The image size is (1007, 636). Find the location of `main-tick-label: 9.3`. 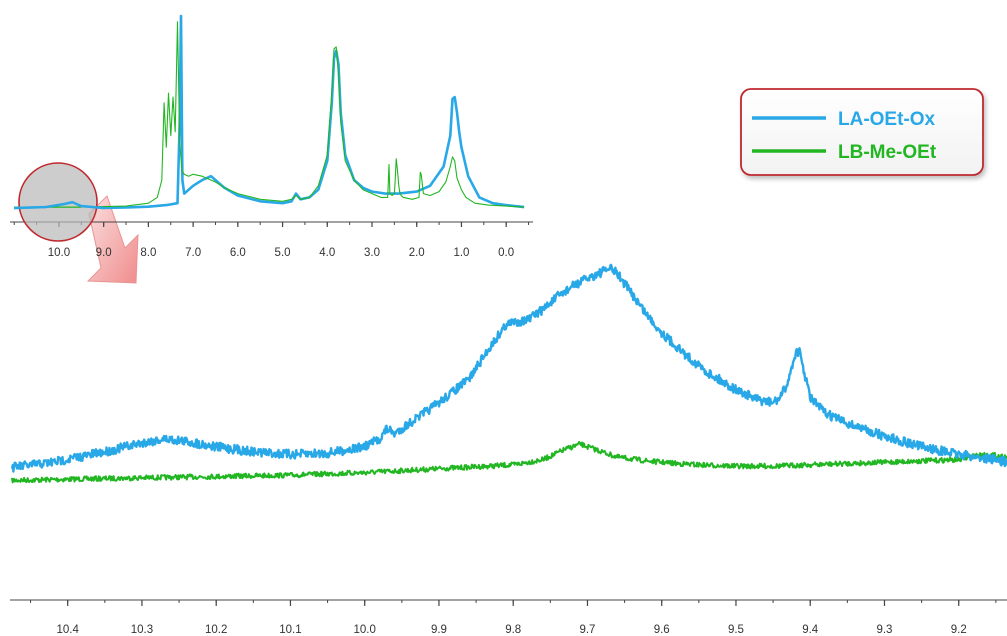

main-tick-label: 9.3 is located at coordinates (884, 630).